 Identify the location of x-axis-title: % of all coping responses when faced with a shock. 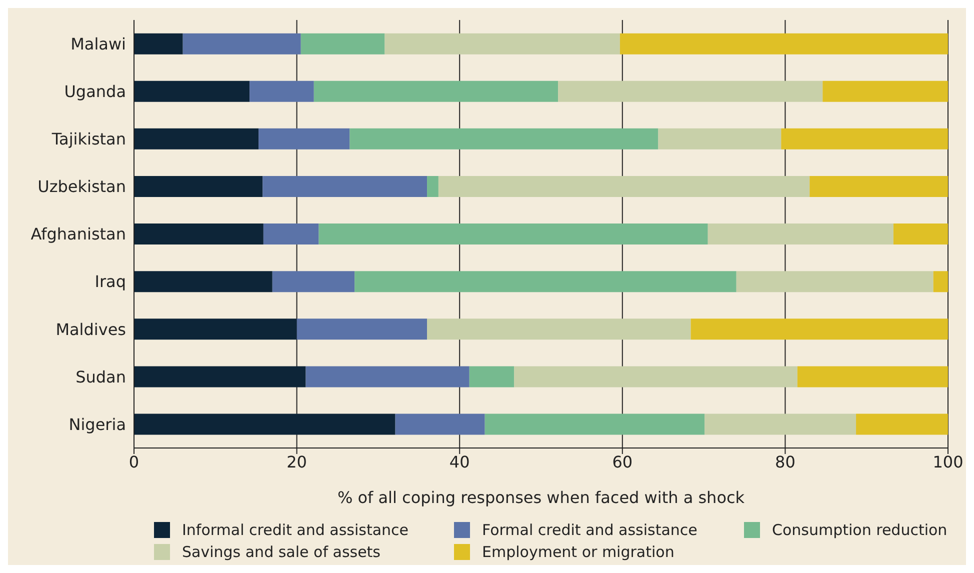
(541, 497).